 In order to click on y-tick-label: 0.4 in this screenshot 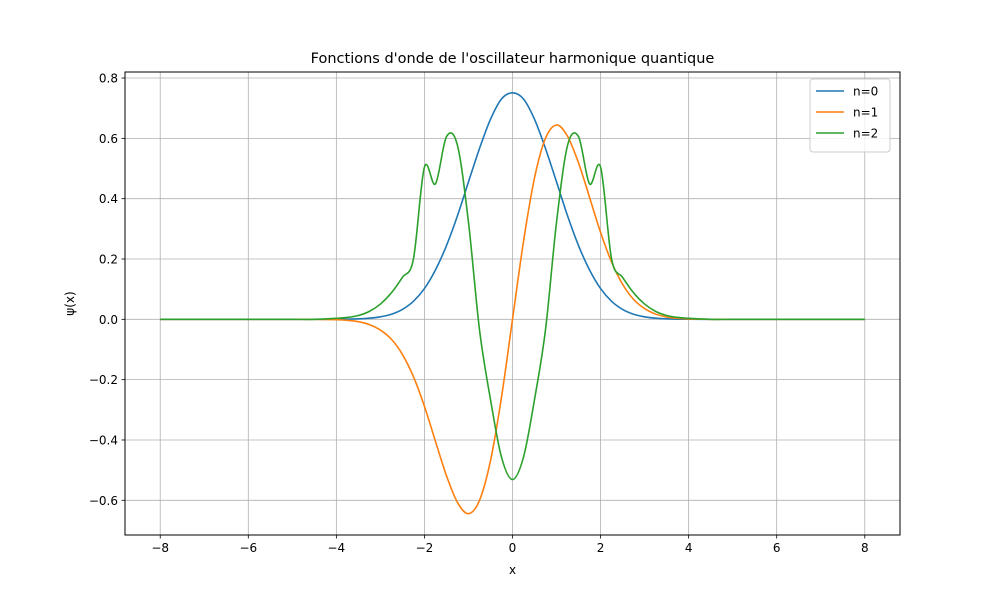, I will do `click(108, 199)`.